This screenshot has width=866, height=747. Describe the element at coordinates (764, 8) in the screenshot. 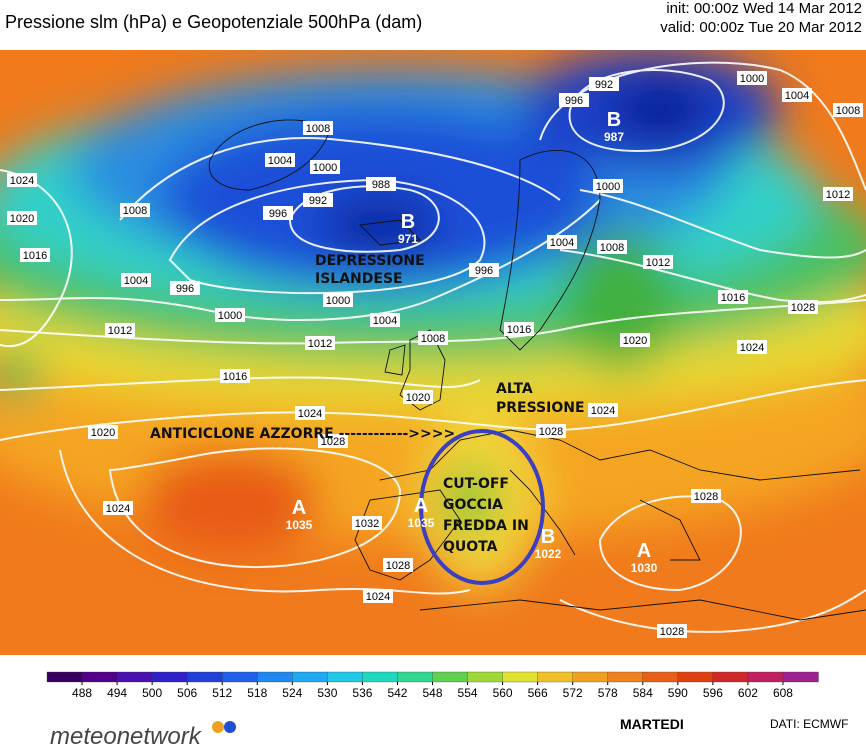

I see `init-time: init: 00:00z Wed 14 Mar 2012` at that location.